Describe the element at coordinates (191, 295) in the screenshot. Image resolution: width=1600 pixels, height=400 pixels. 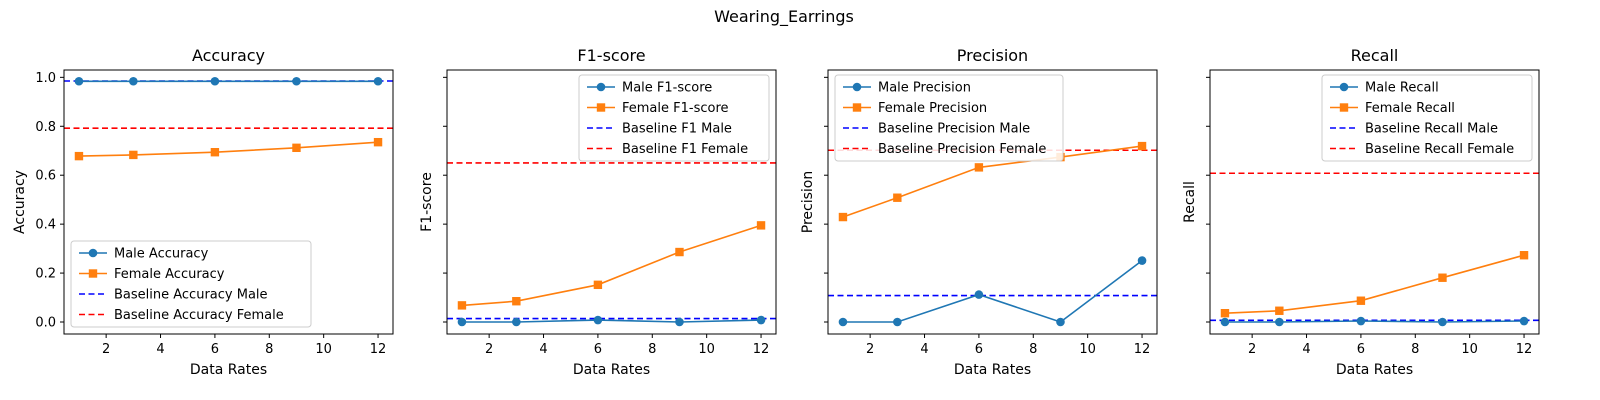
I see `legend-label: Baseline Accuracy Male` at that location.